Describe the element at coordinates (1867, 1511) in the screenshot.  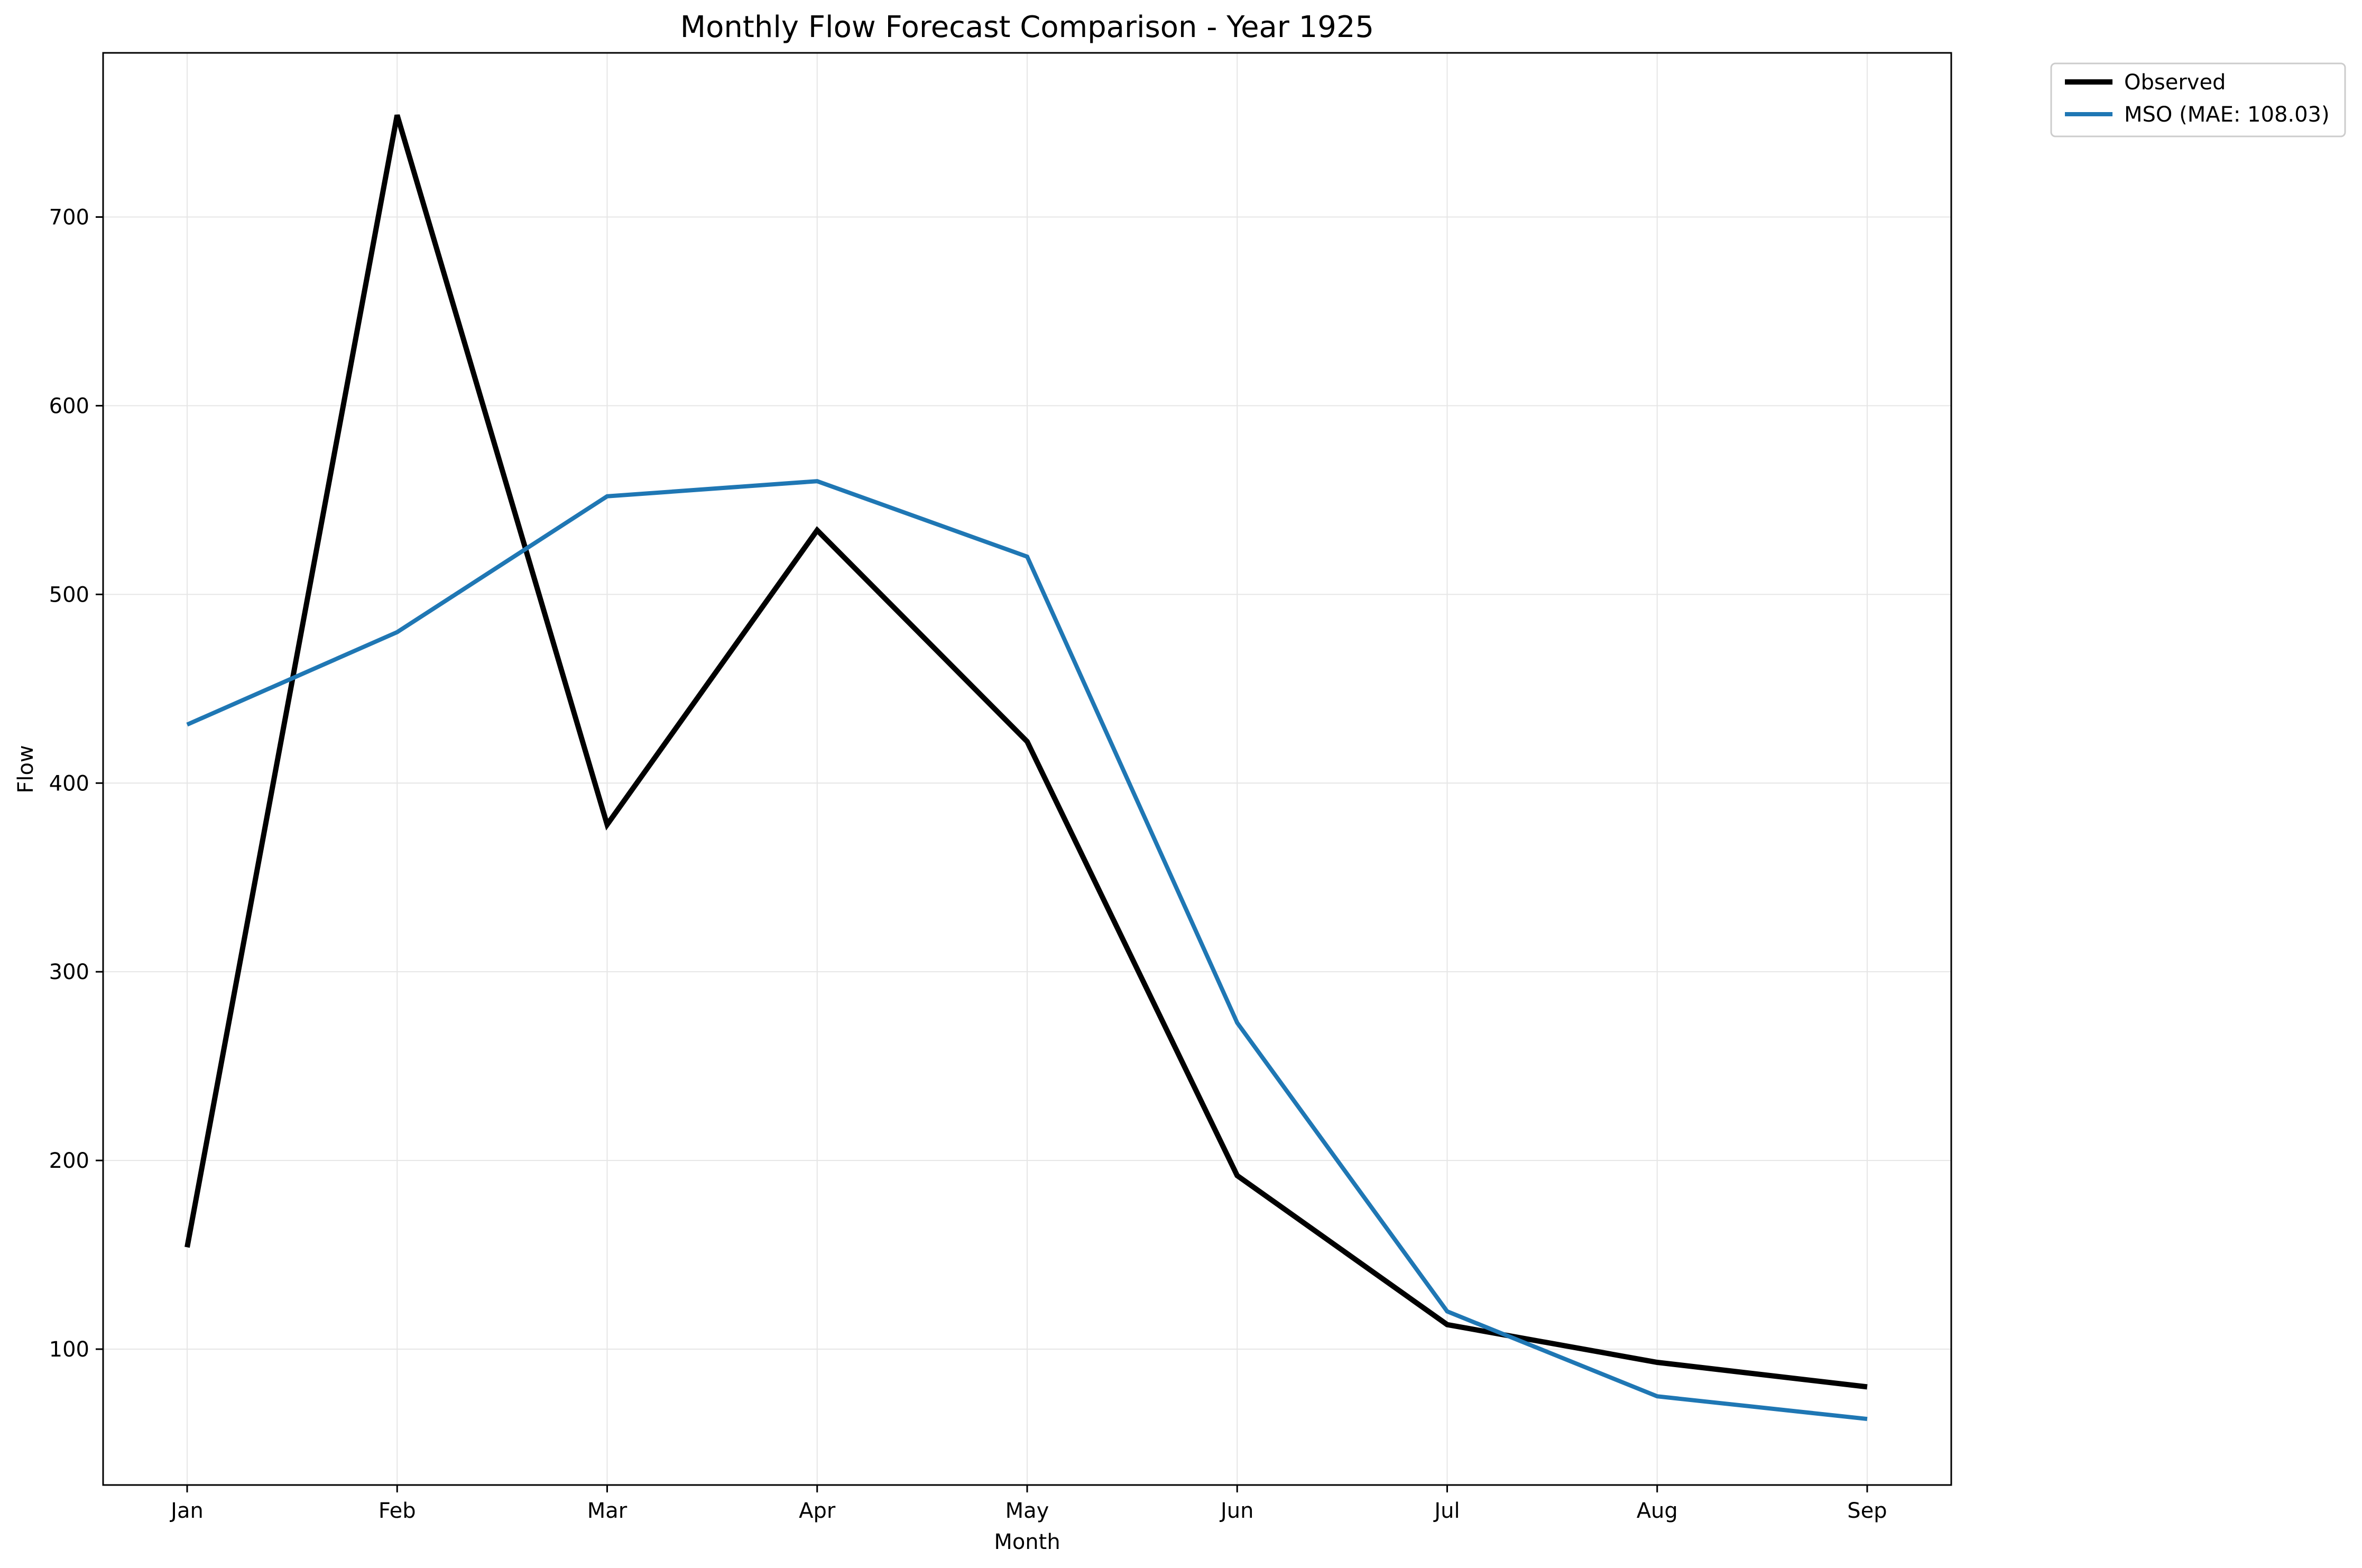
I see `x-tick-label: Sep` at that location.